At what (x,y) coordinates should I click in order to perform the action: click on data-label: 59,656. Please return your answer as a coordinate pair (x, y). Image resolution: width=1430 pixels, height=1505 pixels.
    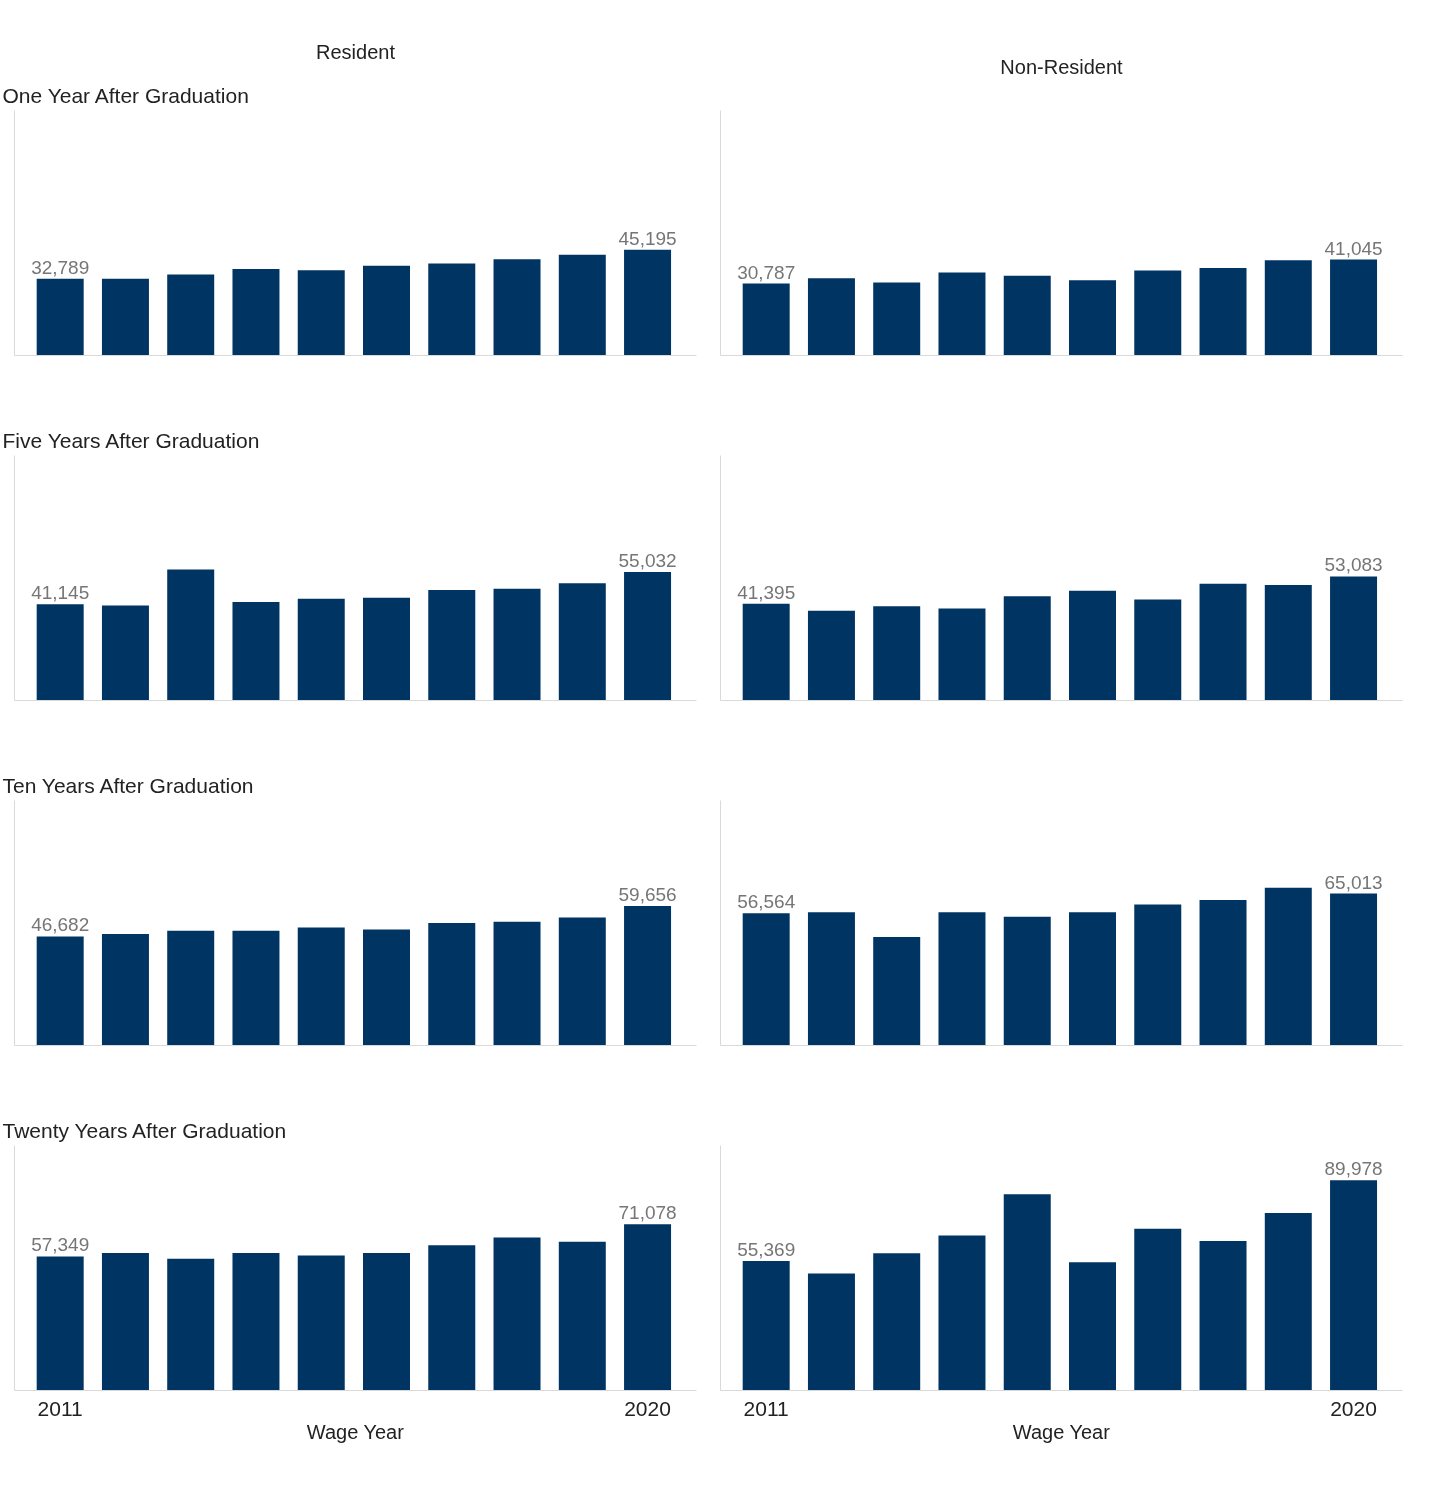
    Looking at the image, I should click on (647, 895).